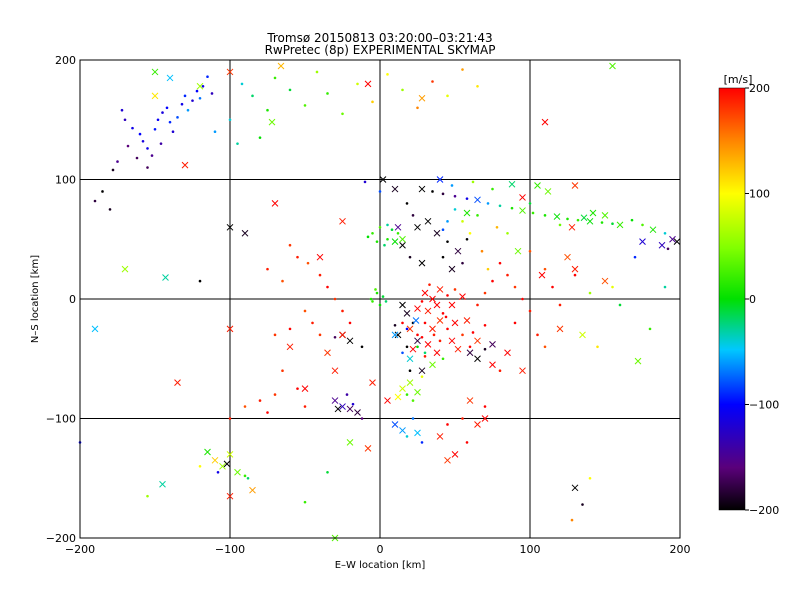 Image resolution: width=800 pixels, height=600 pixels. I want to click on chart-title: Tromsø 20150813 03:20:00–03:21:43, so click(379, 38).